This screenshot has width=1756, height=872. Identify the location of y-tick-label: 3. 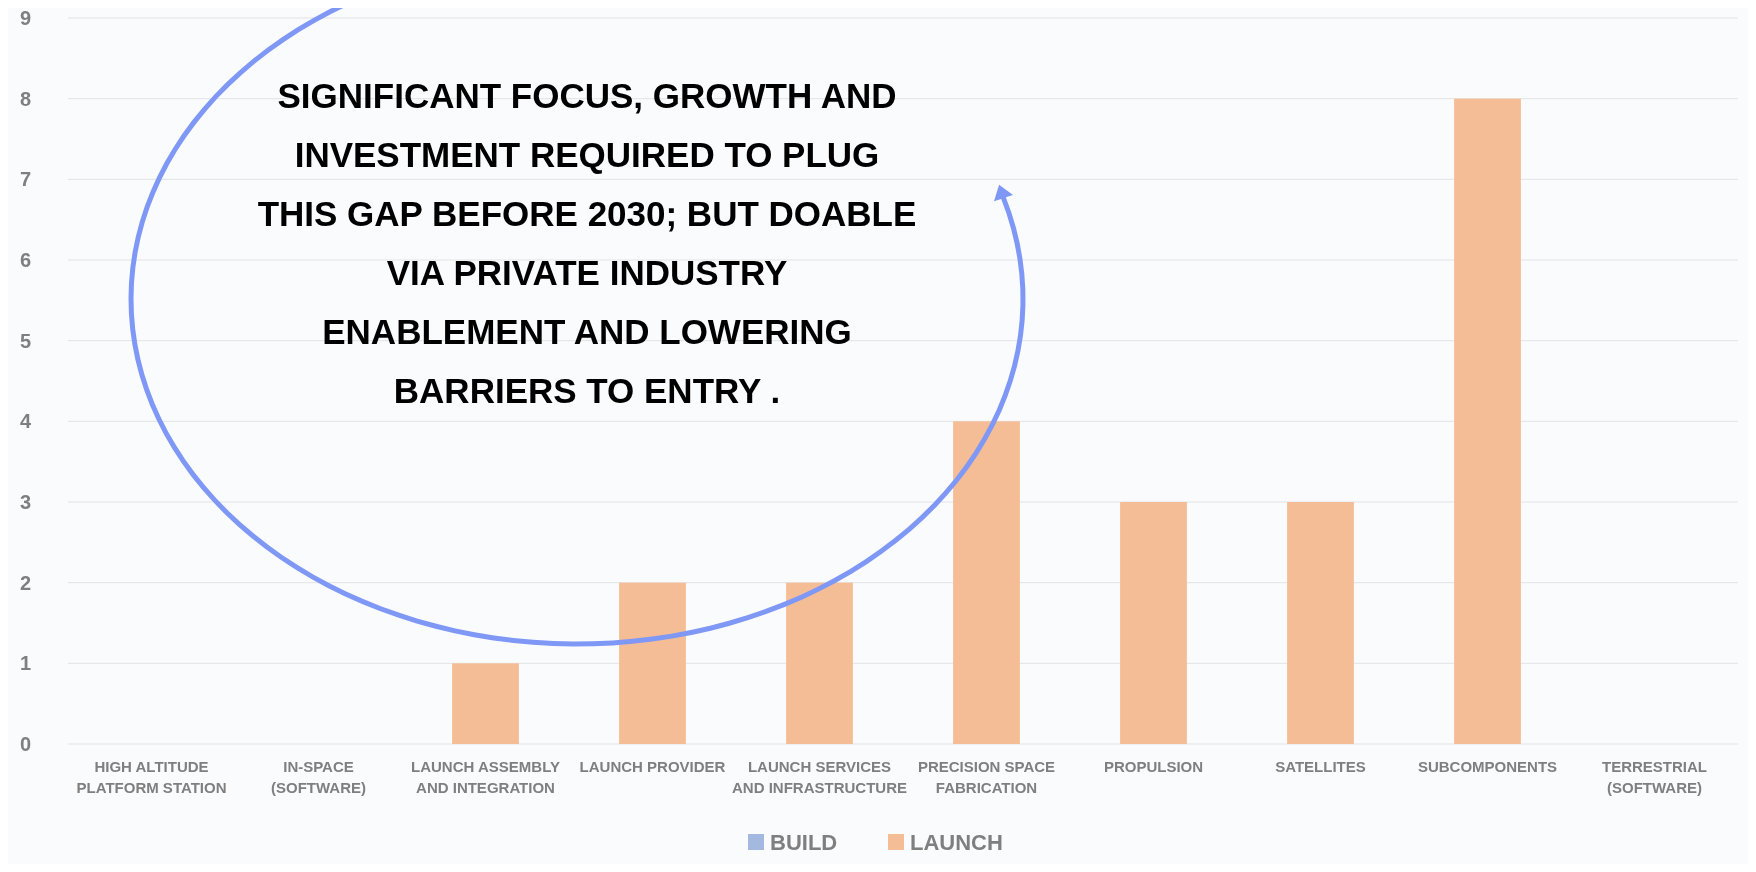
(26, 502).